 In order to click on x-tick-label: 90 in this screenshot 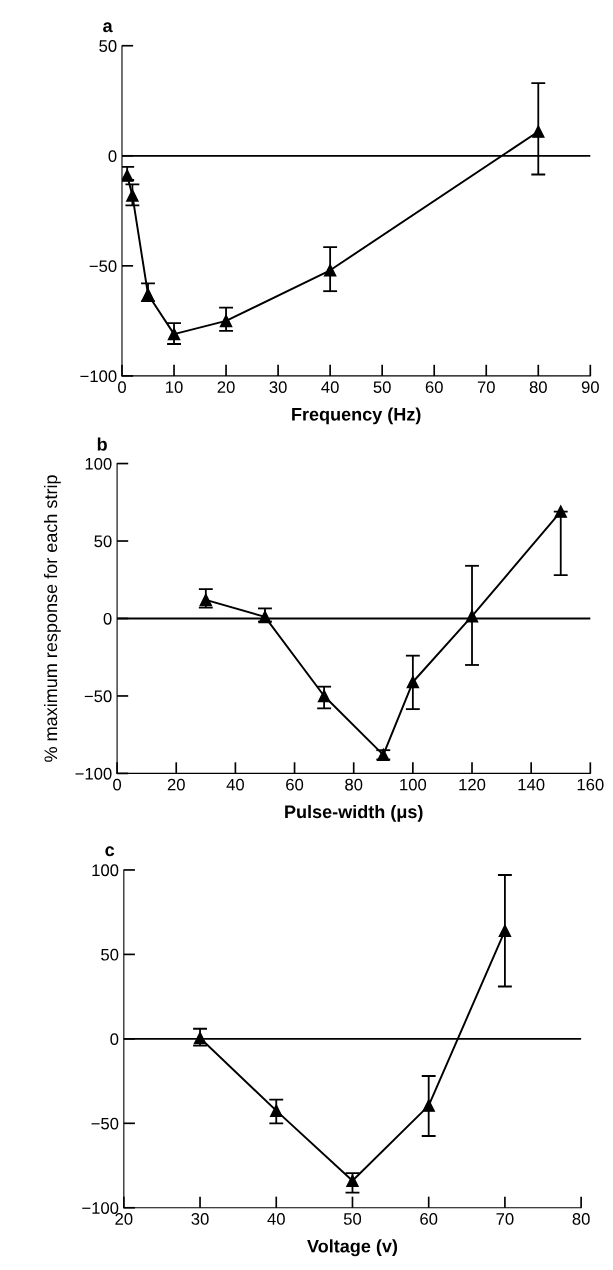, I will do `click(590, 387)`.